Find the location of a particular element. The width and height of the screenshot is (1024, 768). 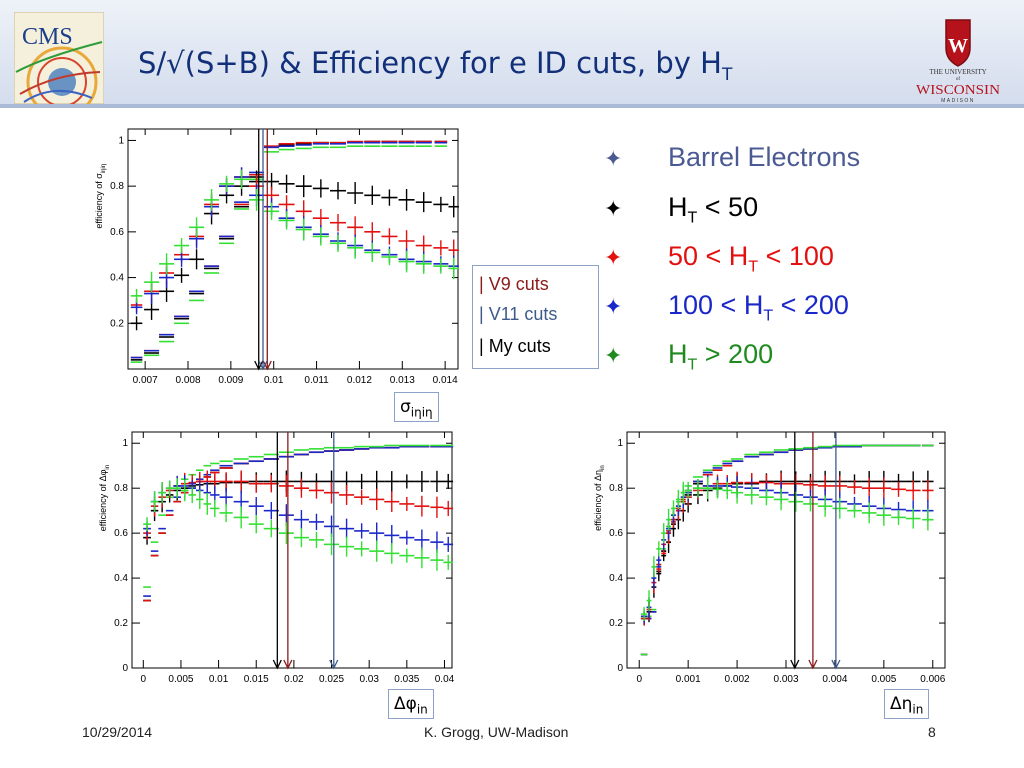

bullet-text: Barrel Electrons is located at coordinates (764, 157).